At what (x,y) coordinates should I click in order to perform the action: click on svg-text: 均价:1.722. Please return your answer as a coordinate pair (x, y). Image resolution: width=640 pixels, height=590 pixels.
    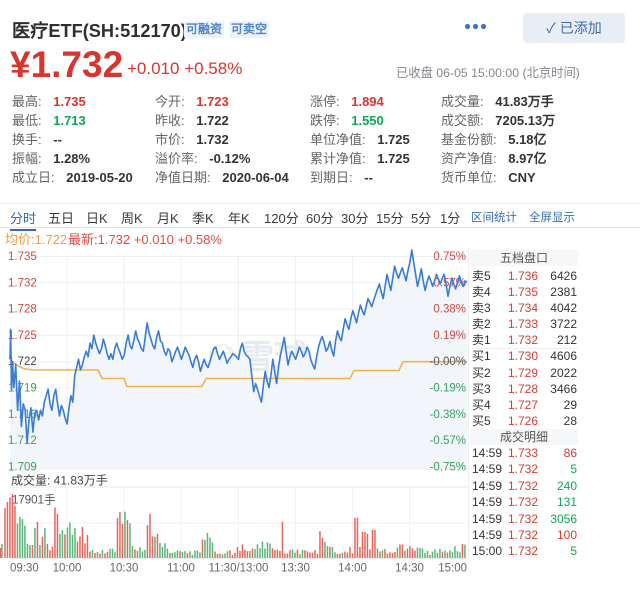
    Looking at the image, I should click on (36, 239).